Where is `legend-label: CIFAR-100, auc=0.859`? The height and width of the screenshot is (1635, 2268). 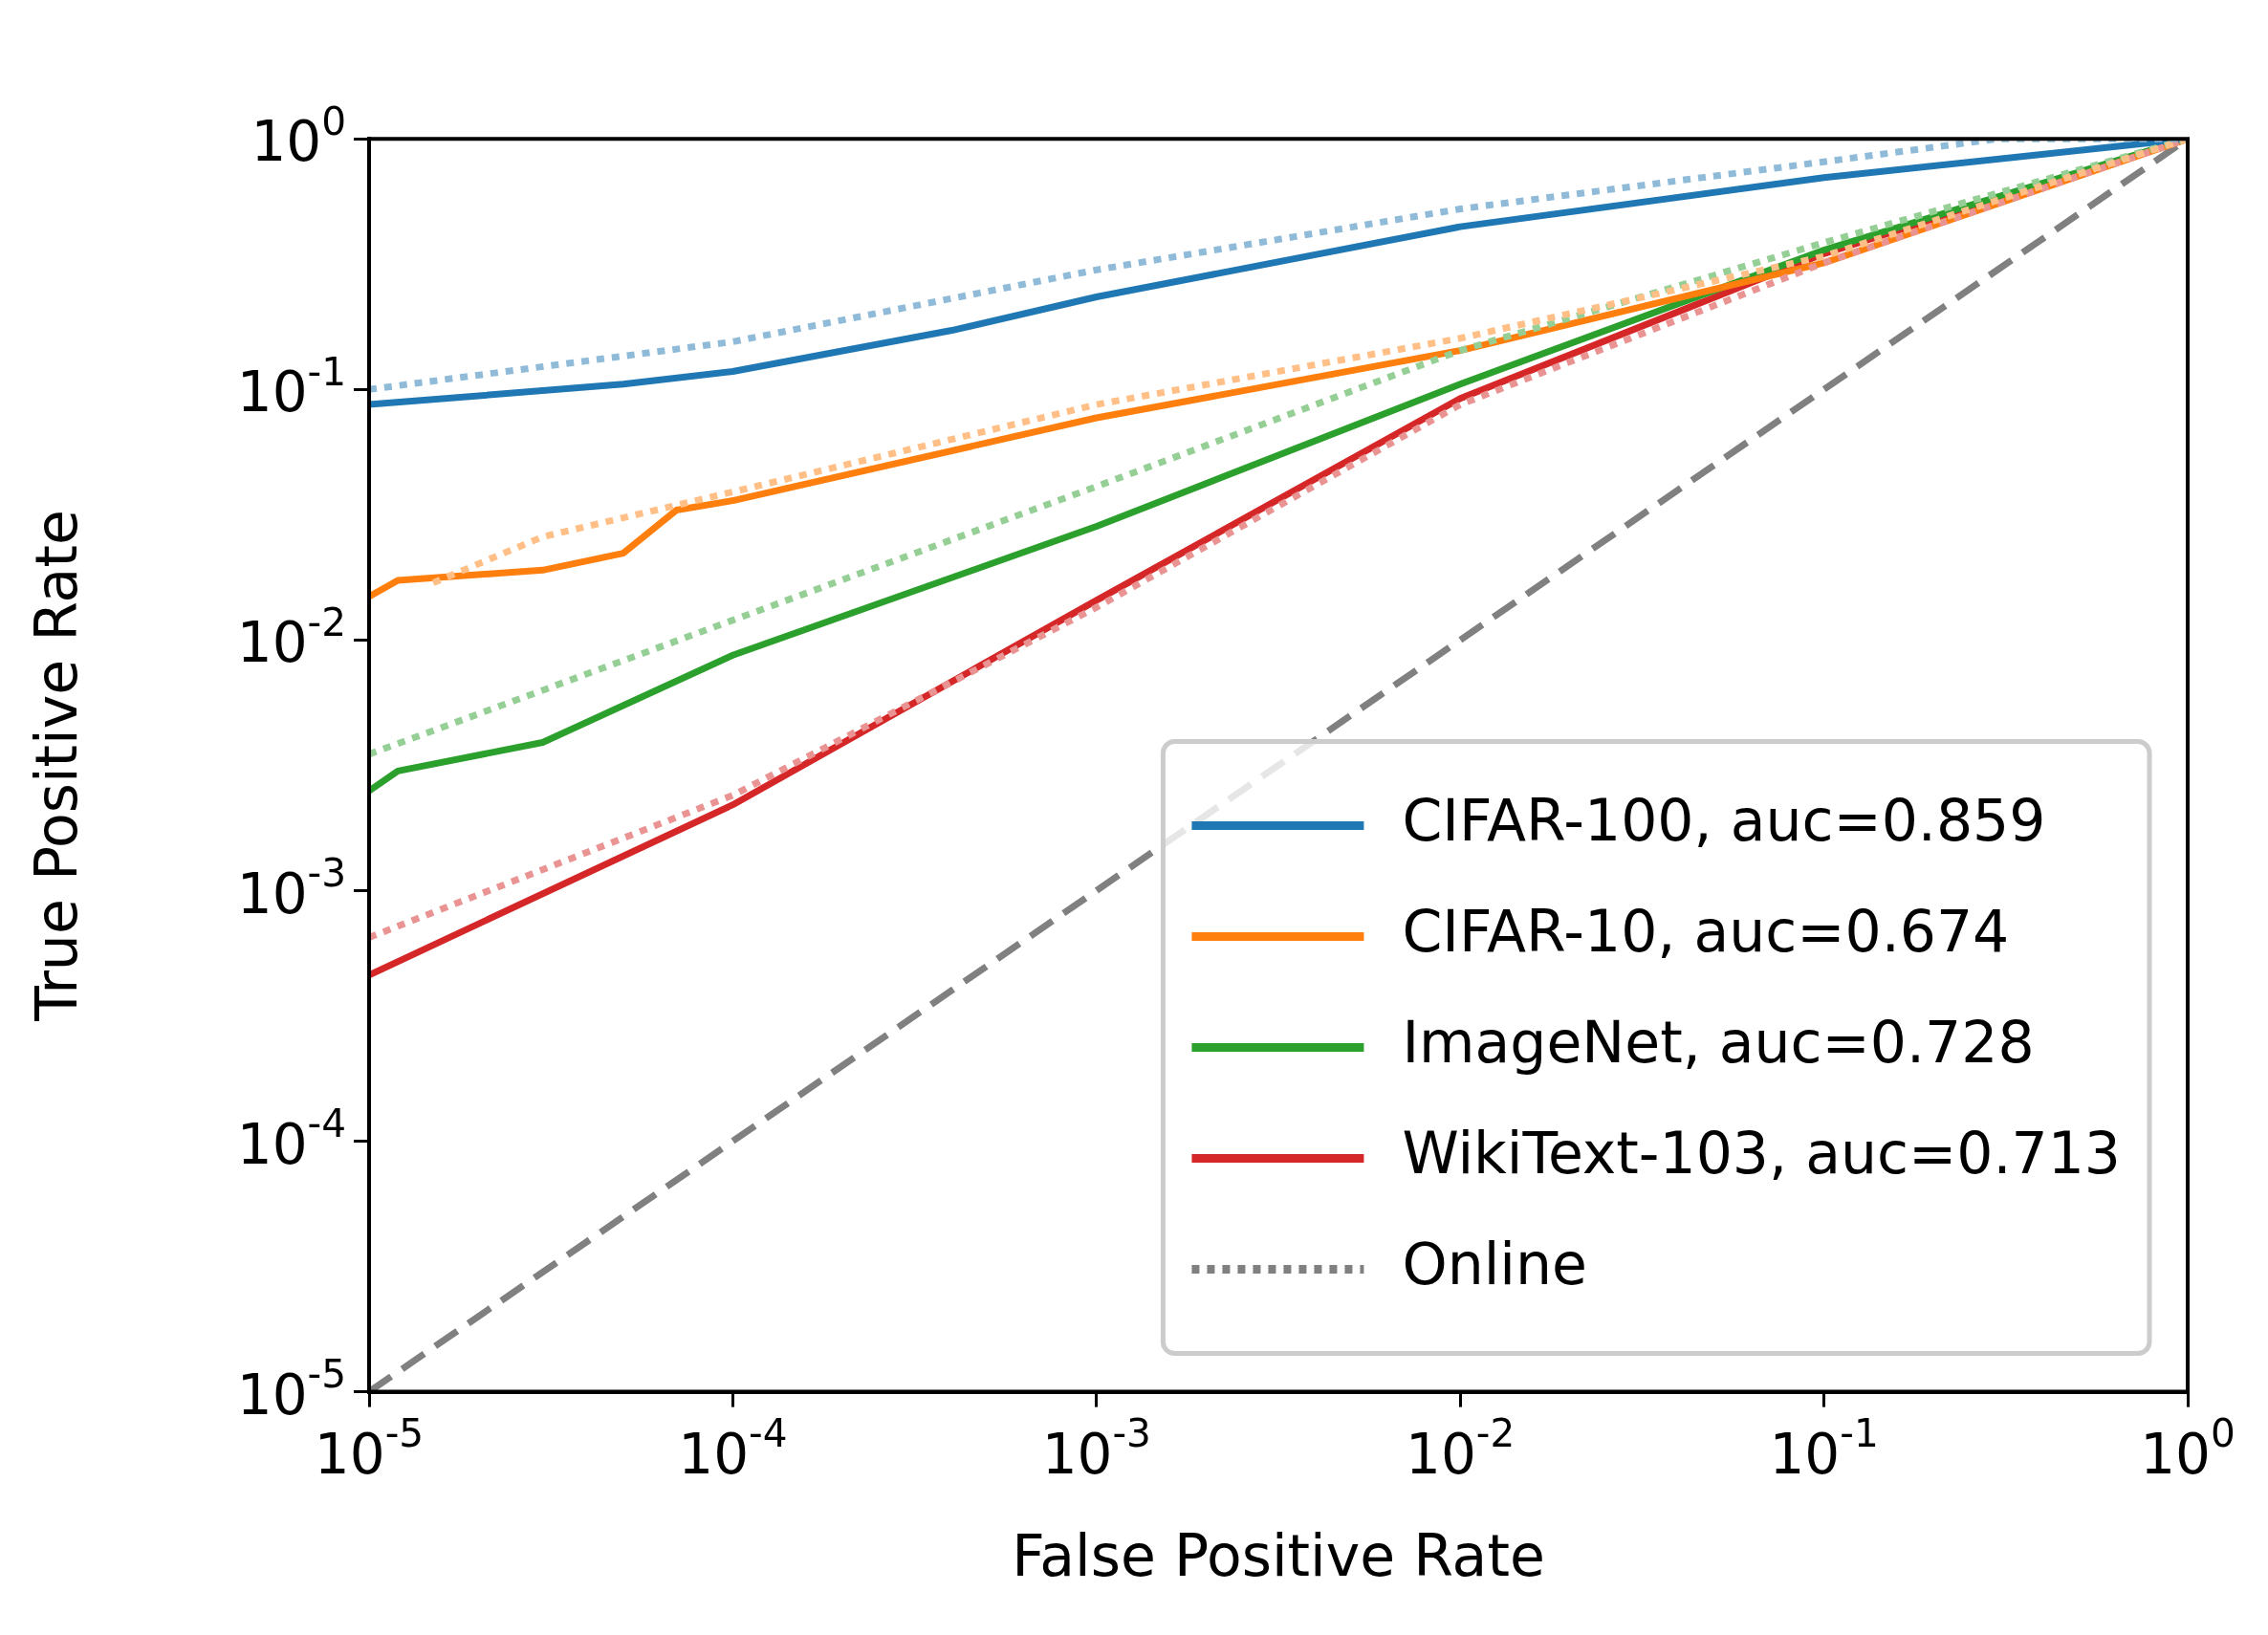
legend-label: CIFAR-100, auc=0.859 is located at coordinates (1724, 821).